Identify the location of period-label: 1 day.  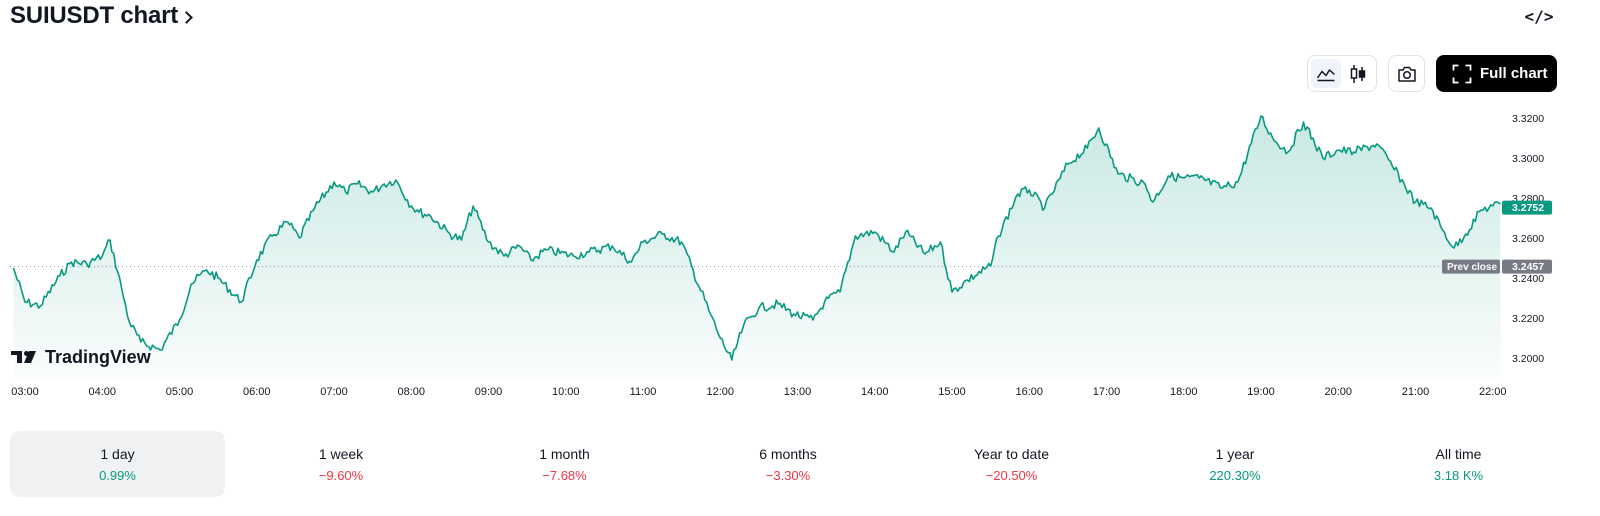
(117, 453).